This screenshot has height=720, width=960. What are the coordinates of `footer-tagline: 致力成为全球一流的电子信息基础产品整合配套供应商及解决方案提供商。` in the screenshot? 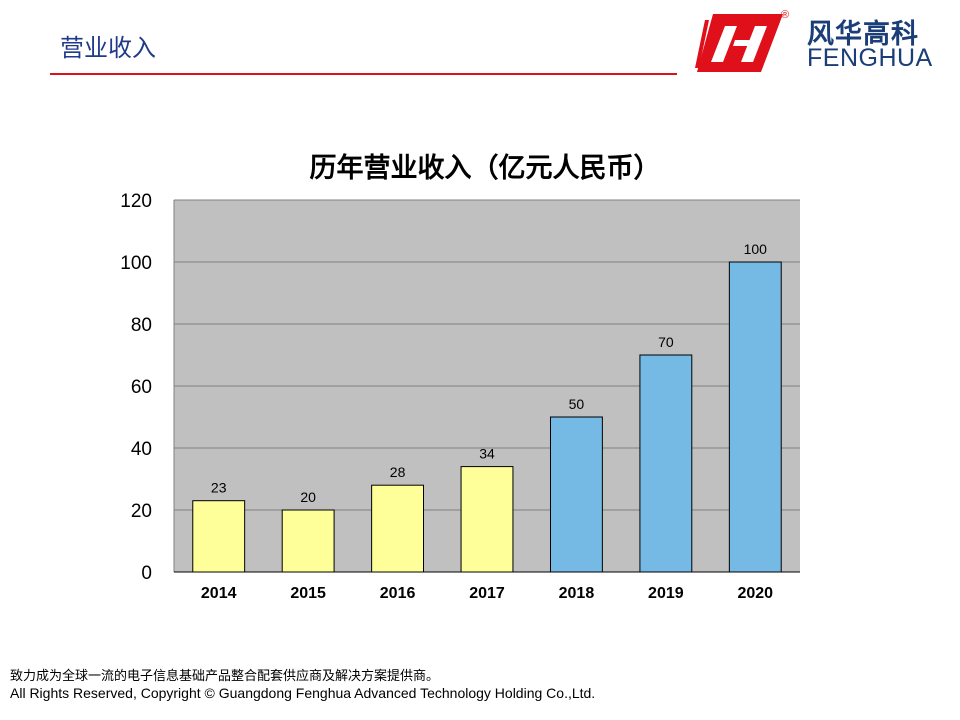 It's located at (225, 676).